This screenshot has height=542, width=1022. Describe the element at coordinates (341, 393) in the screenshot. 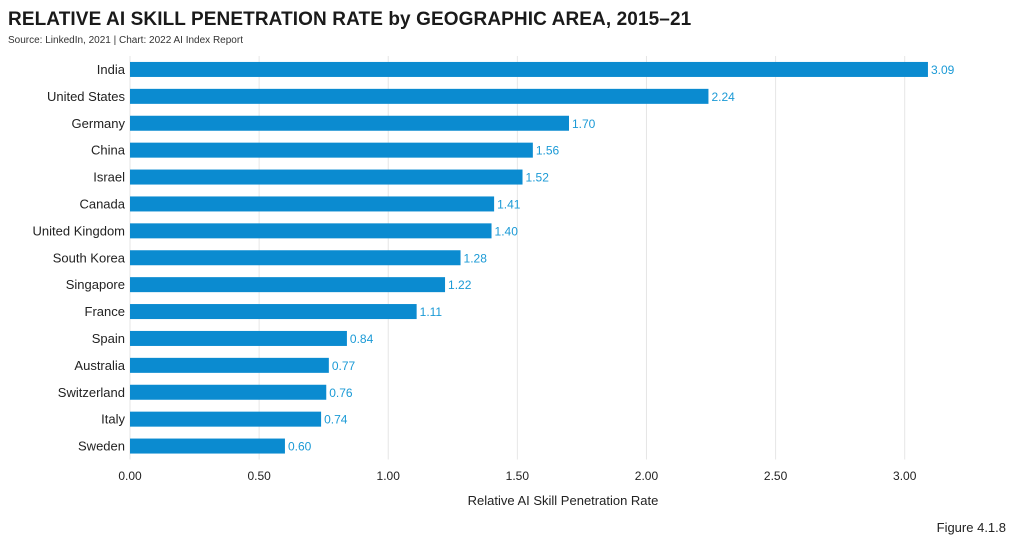

I see `value-label: 0.76` at that location.